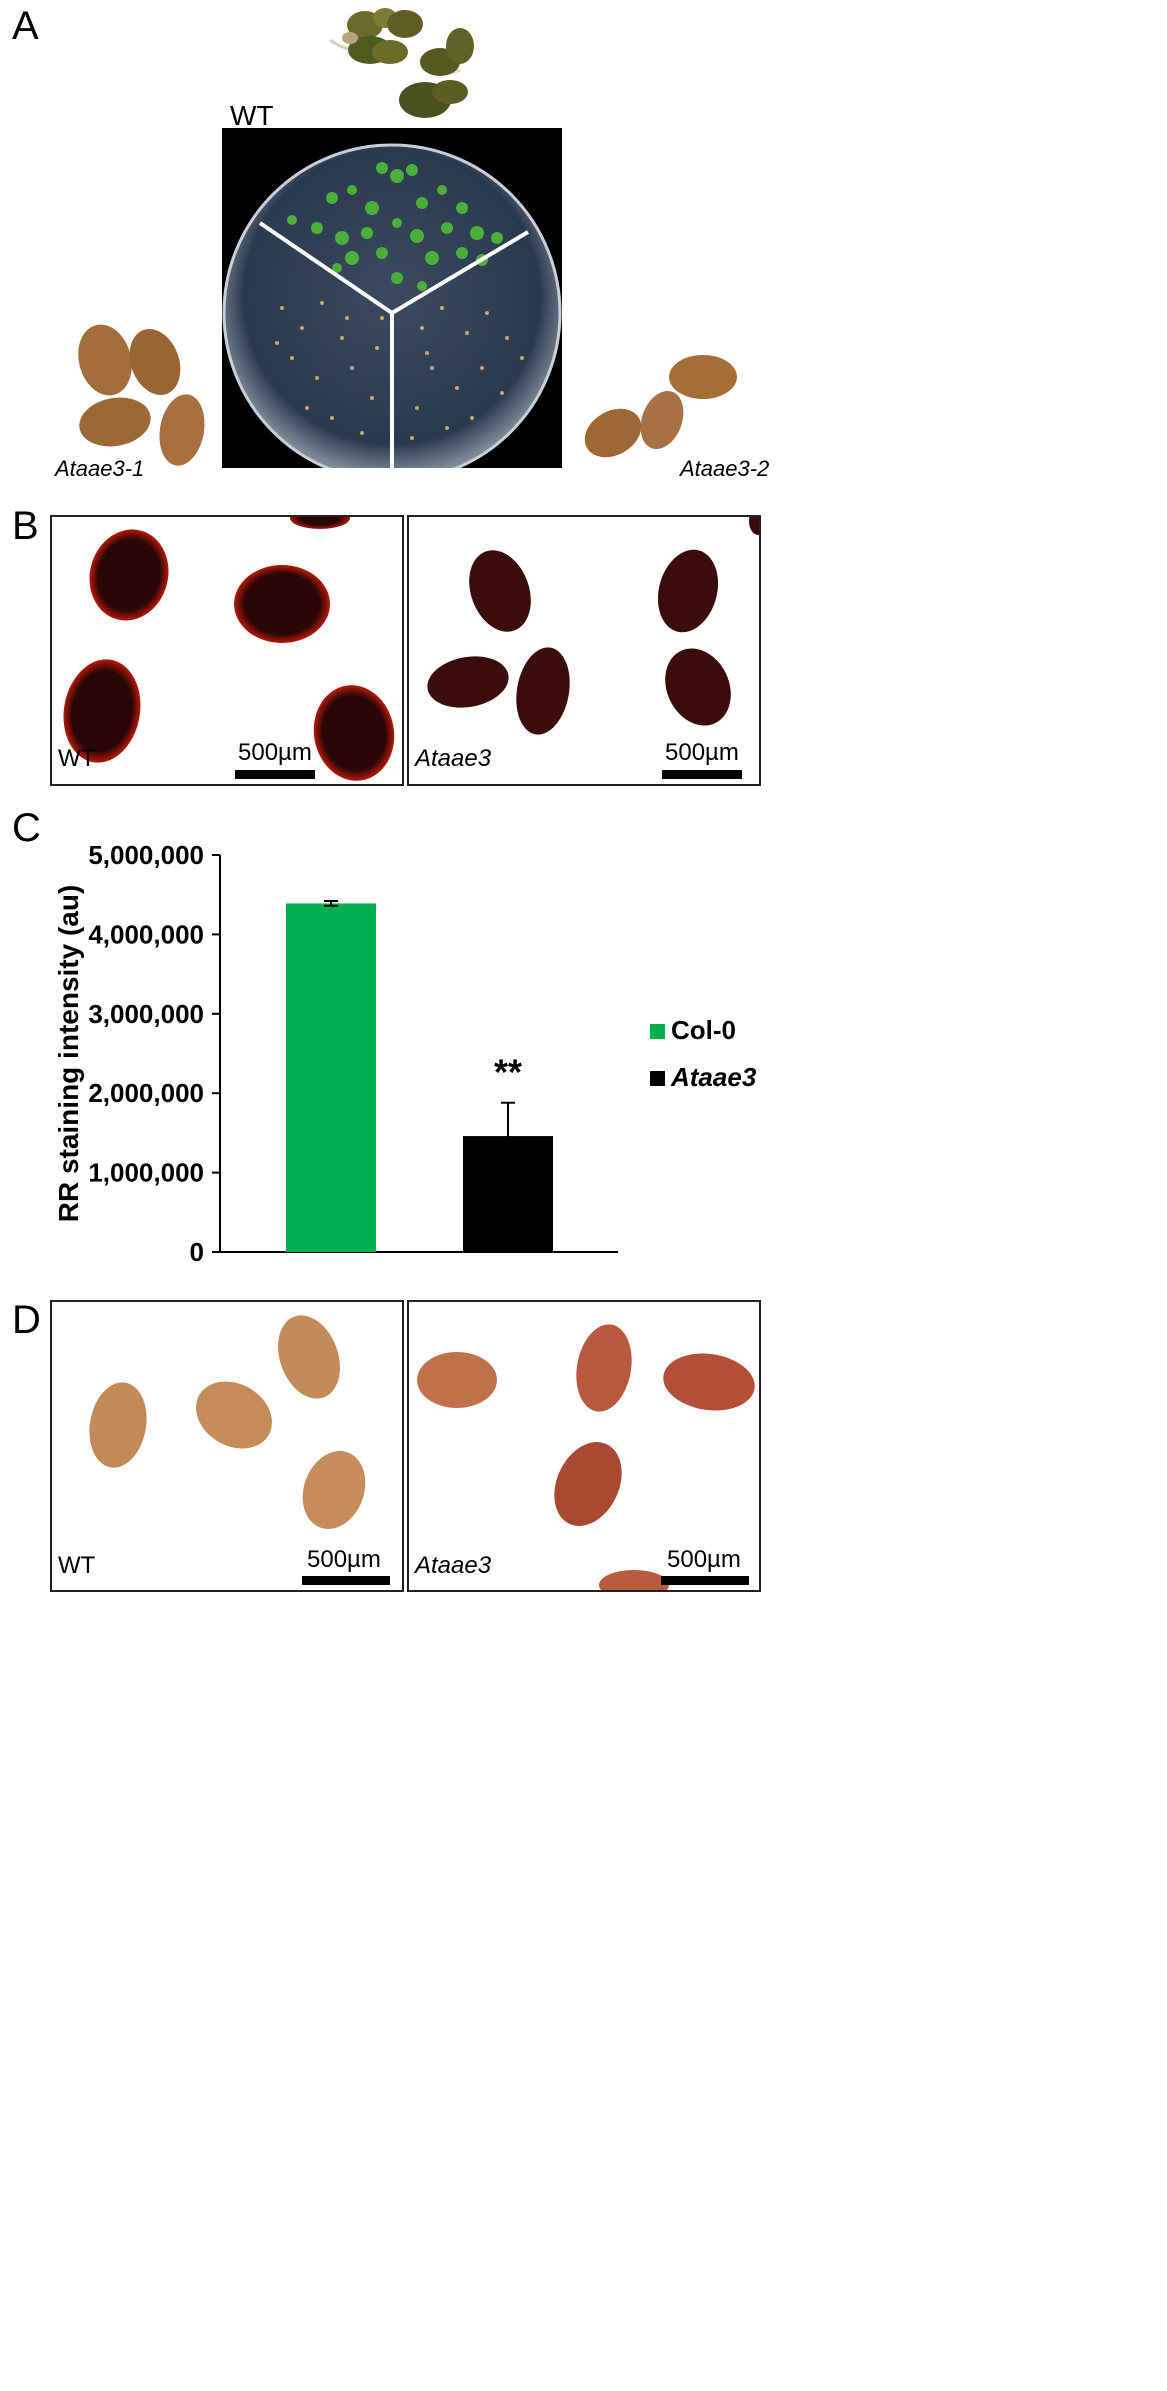 The image size is (1167, 2391). I want to click on panel-b-wt-label: WT, so click(77, 758).